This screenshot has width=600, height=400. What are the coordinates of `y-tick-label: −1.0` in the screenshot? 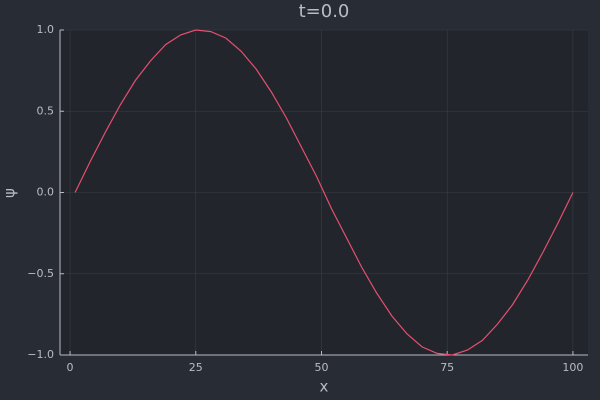 It's located at (40, 354).